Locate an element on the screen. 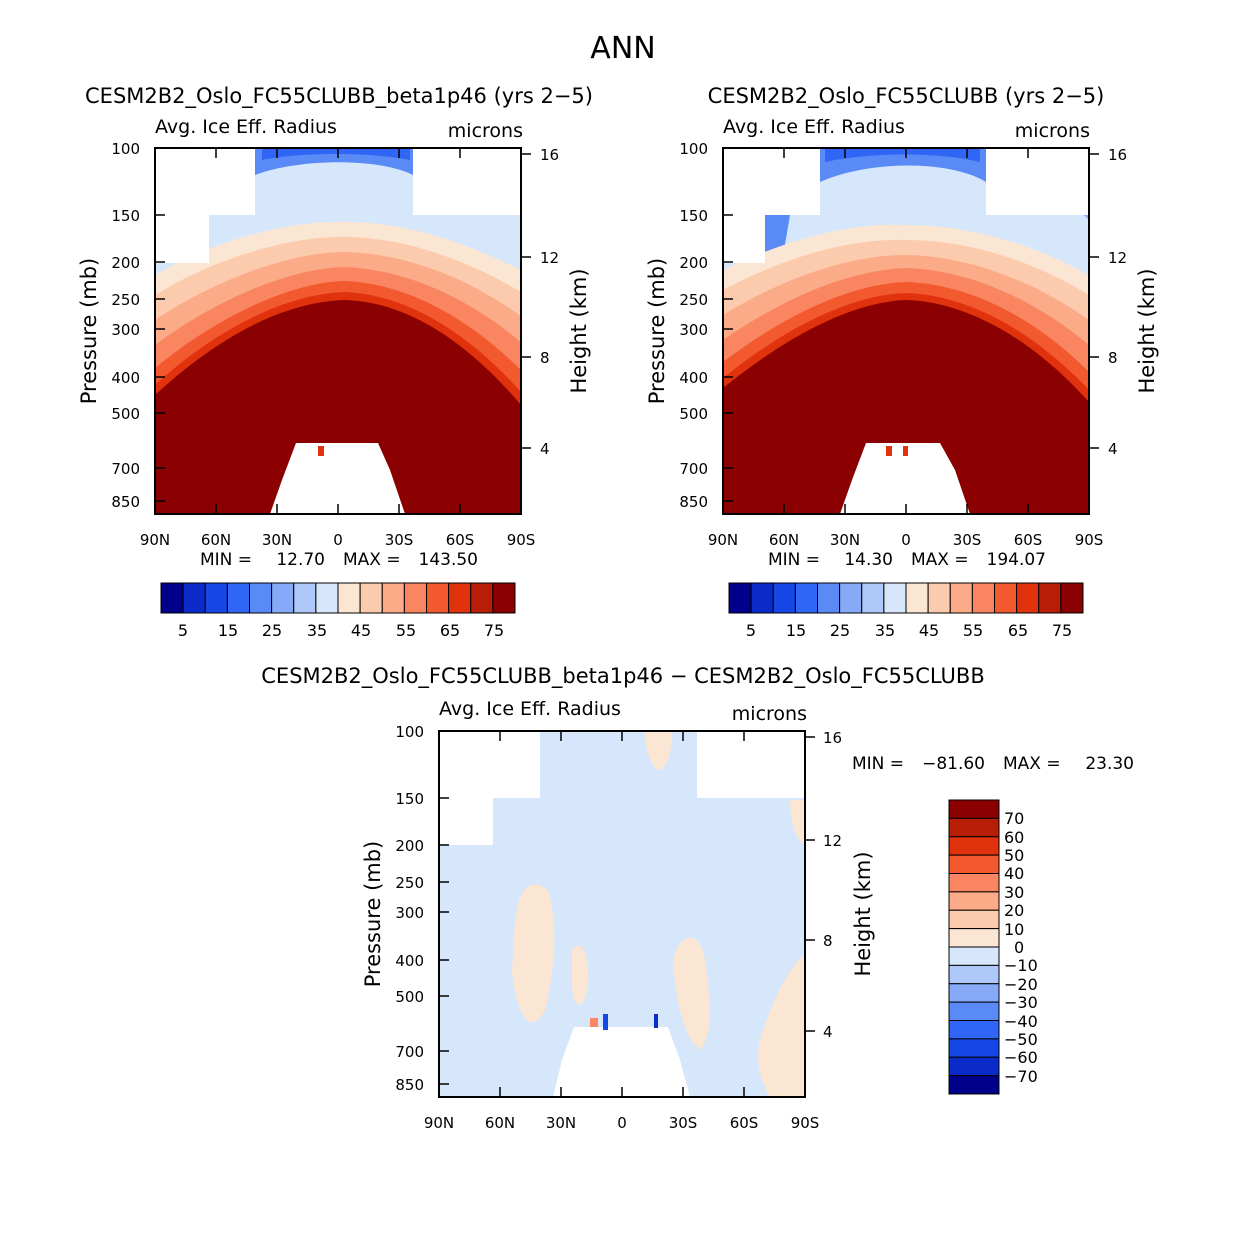 The height and width of the screenshot is (1248, 1246). panel-3-xtick: 60N is located at coordinates (500, 1123).